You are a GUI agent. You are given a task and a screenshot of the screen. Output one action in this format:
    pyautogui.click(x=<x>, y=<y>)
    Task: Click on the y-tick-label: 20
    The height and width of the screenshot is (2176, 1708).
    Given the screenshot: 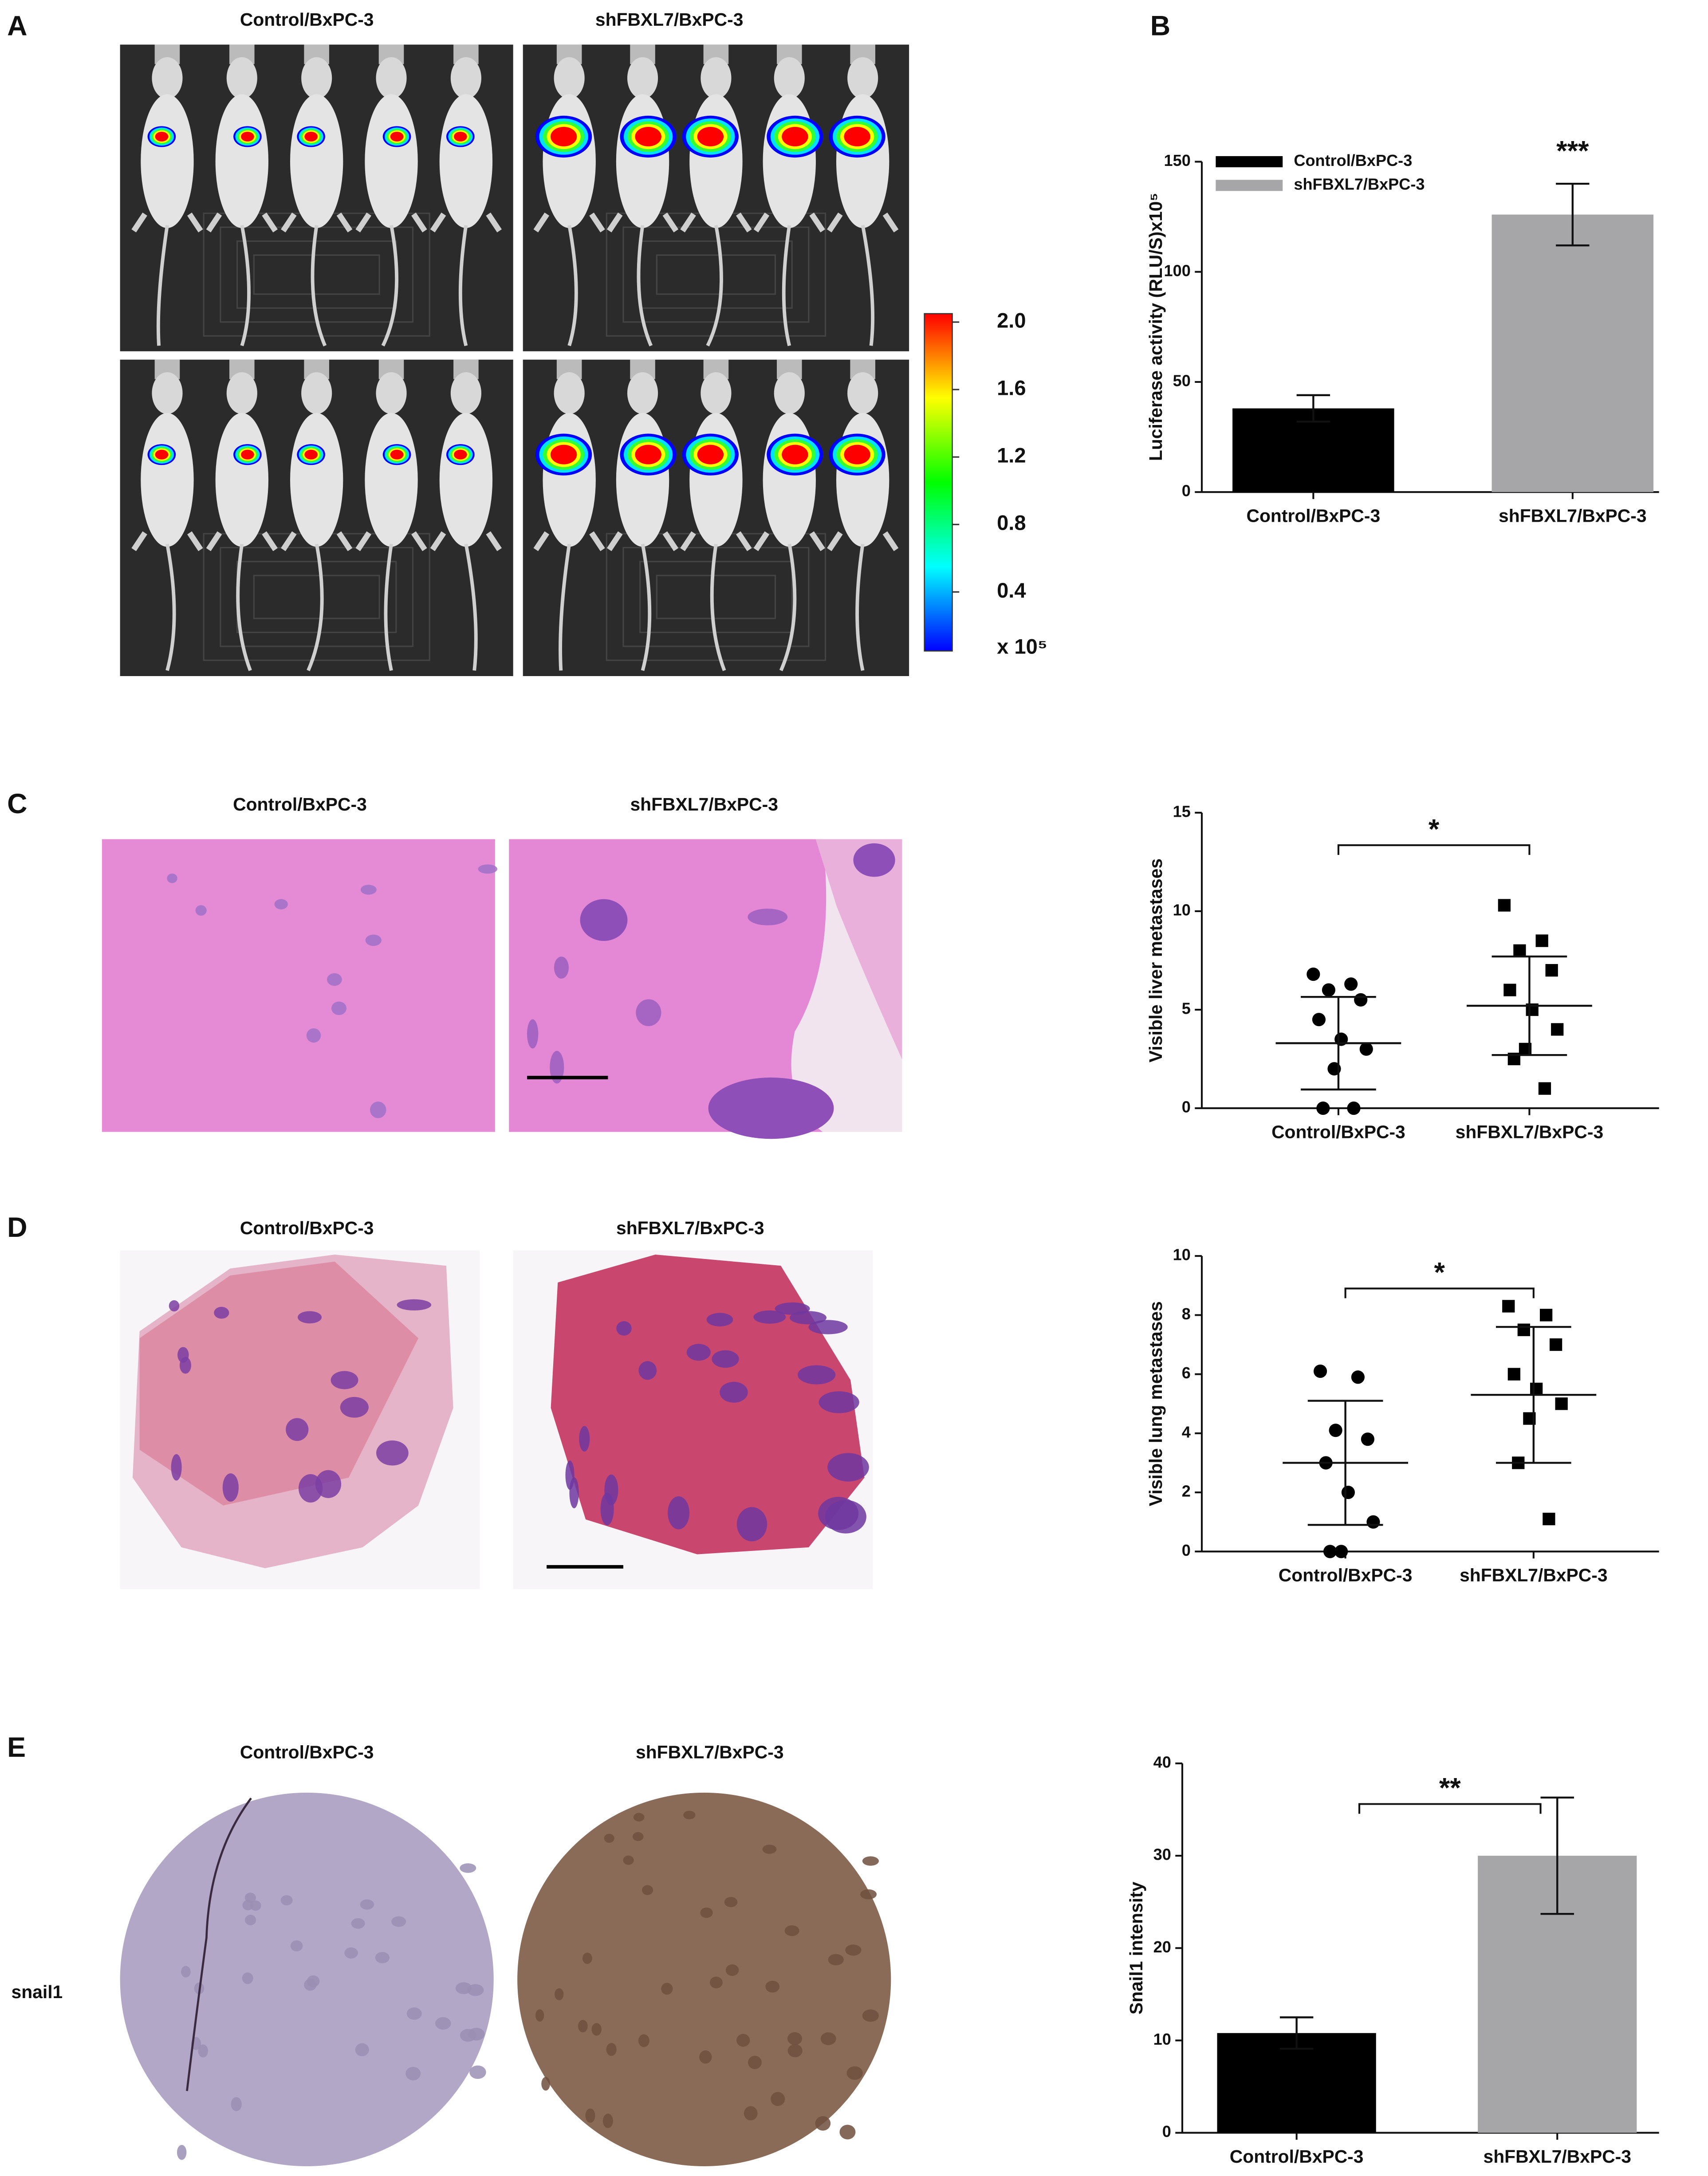 What is the action you would take?
    pyautogui.click(x=1162, y=1947)
    